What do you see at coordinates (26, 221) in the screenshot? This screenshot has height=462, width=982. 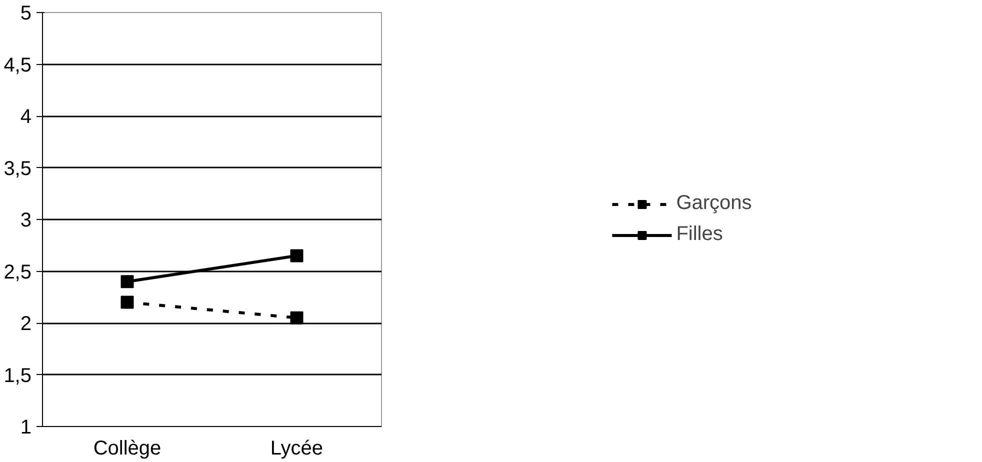 I see `y-tick-label: 3` at bounding box center [26, 221].